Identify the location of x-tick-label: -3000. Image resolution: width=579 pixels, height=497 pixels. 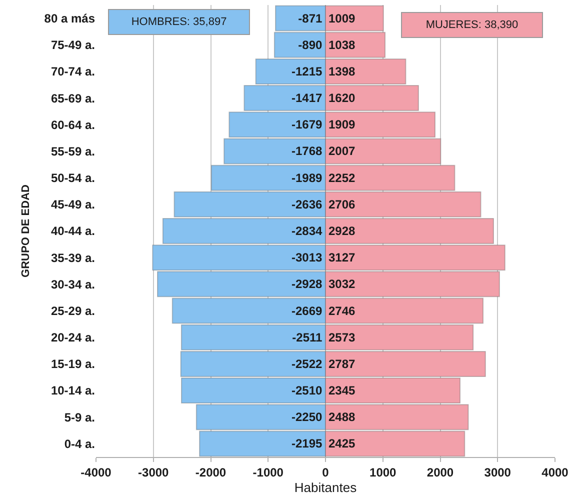
(154, 472).